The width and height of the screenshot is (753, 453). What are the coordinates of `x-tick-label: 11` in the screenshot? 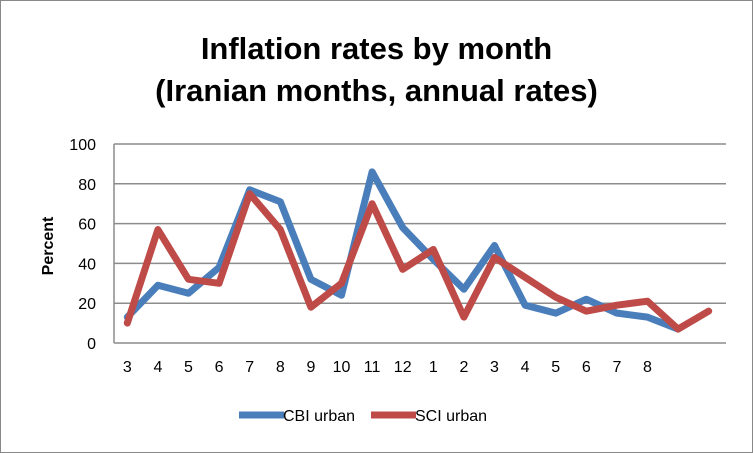 It's located at (372, 367).